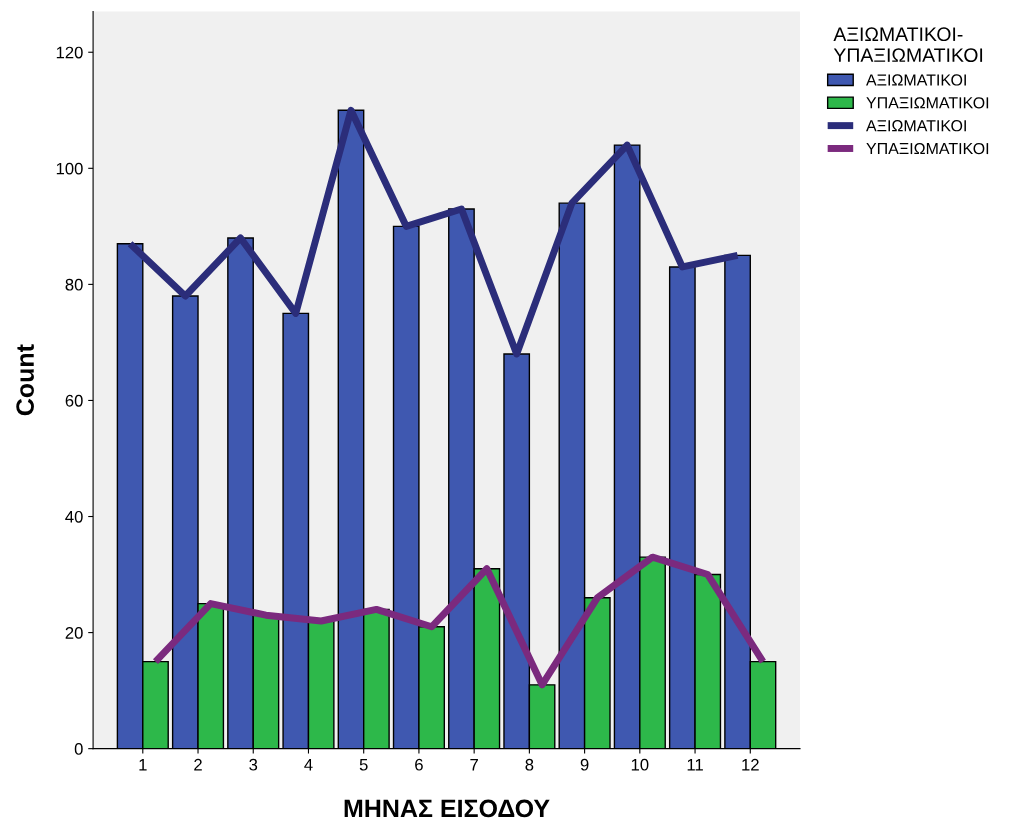  Describe the element at coordinates (908, 45) in the screenshot. I see `legend-title: ΑΞΙΩΜΑΤΙΚΟΙ-ΥΠΑΞΙΩΜΑΤΙΚΟΙ` at that location.